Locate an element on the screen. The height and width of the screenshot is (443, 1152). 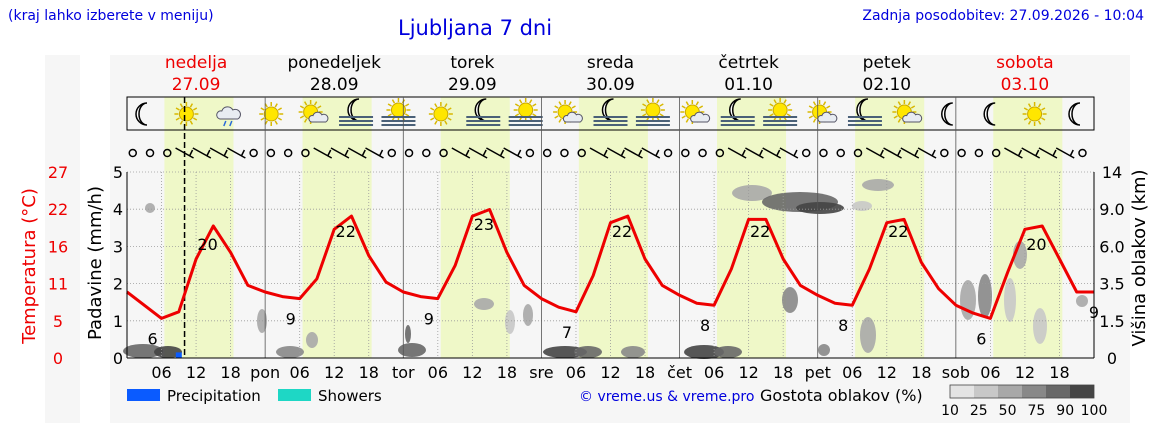
temperature-tick: 11 is located at coordinates (58, 284).